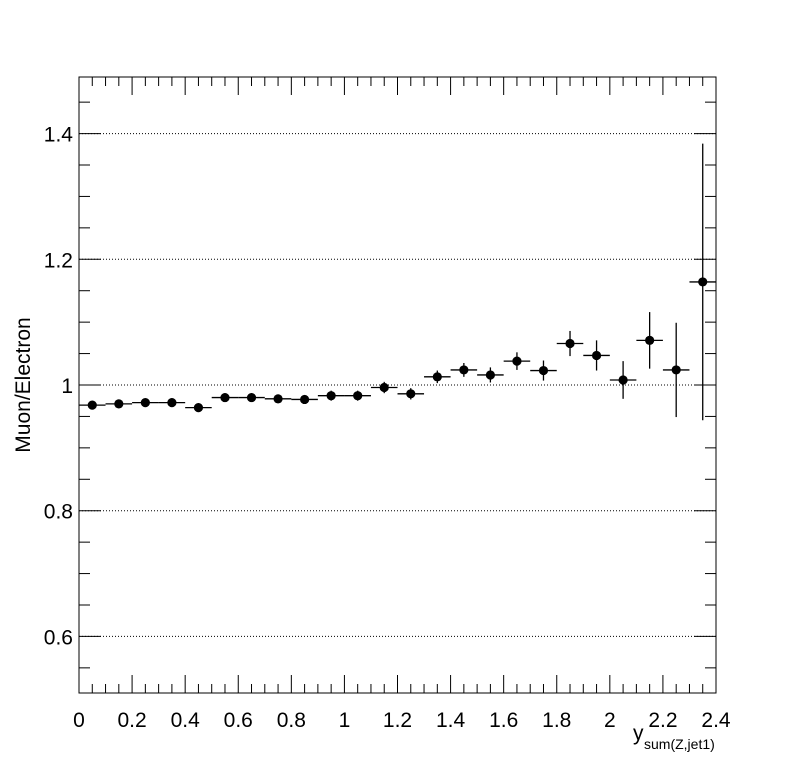 The image size is (796, 772). Describe the element at coordinates (451, 720) in the screenshot. I see `x-tick-label: 1.4` at that location.